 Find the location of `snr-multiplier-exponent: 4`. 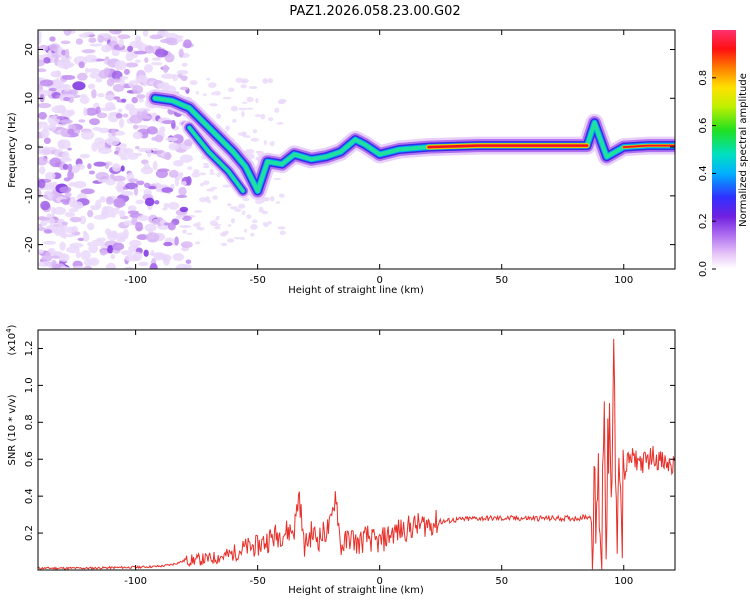

snr-multiplier-exponent: 4 is located at coordinates (9, 330).